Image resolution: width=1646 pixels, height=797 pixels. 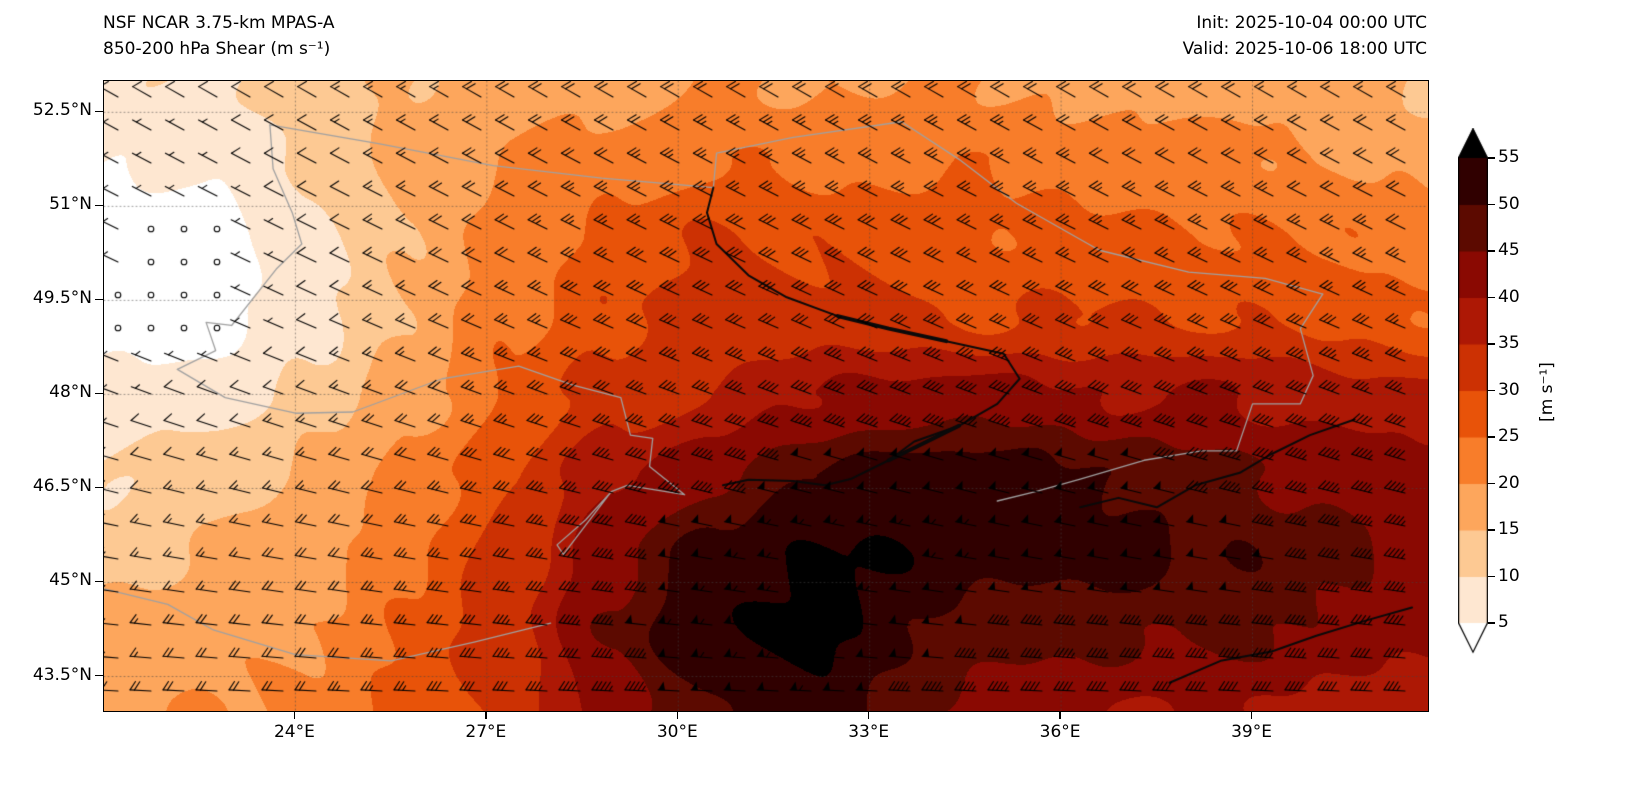 I want to click on x-tick-label: 36°E, so click(x=1060, y=732).